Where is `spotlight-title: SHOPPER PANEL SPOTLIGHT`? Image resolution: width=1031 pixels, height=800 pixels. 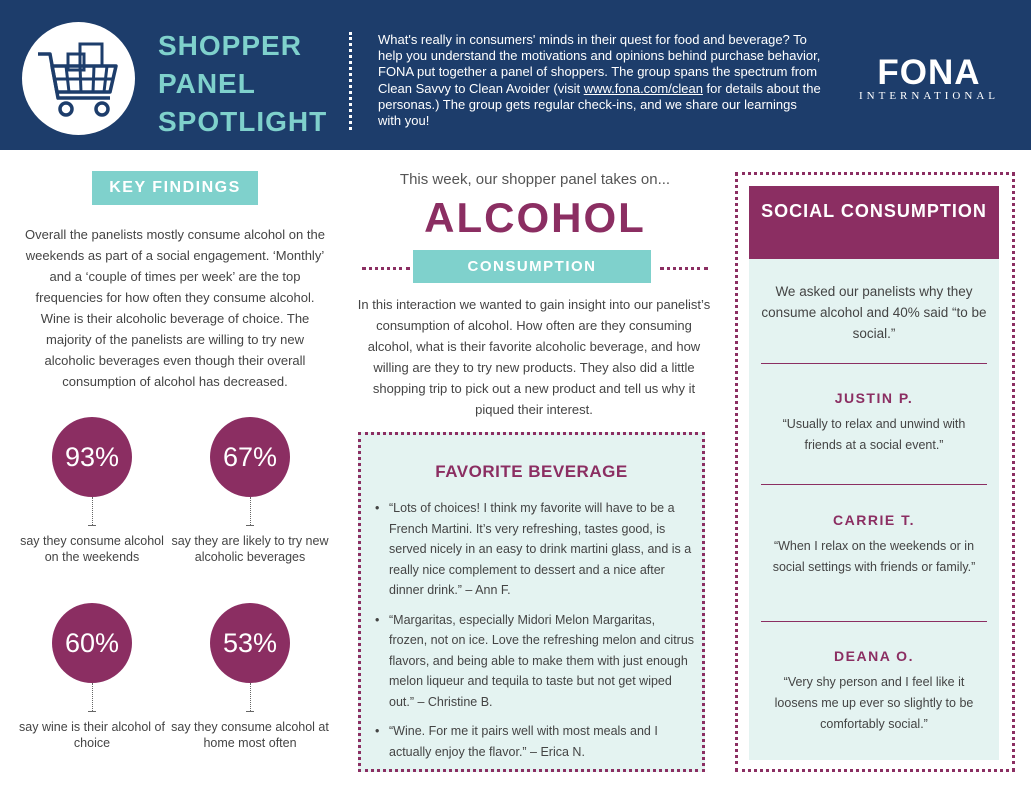
spotlight-title: SHOPPER PANEL SPOTLIGHT is located at coordinates (242, 84).